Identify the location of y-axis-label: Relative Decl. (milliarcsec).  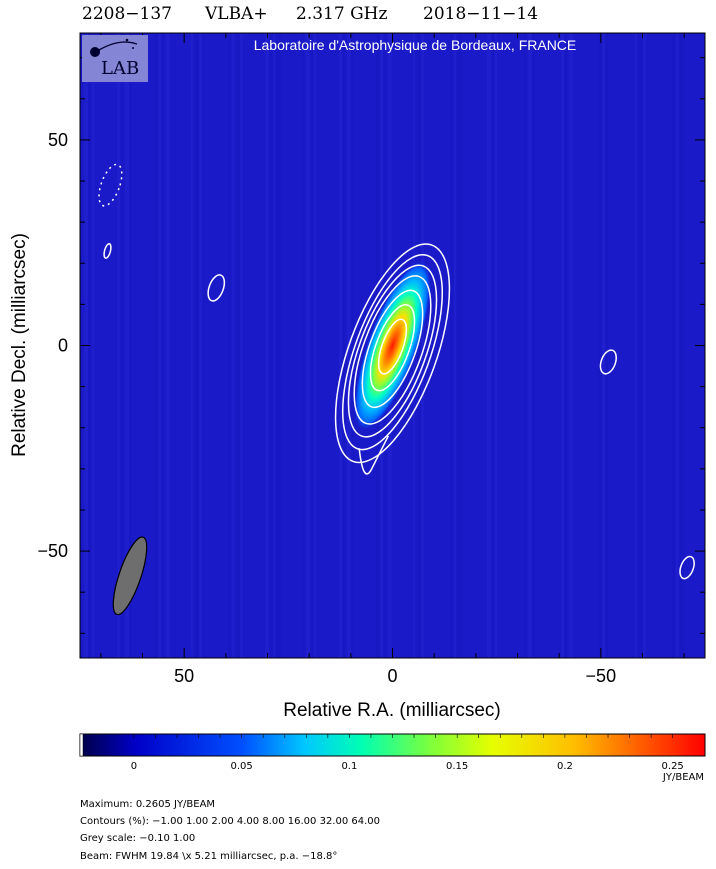
(19, 345).